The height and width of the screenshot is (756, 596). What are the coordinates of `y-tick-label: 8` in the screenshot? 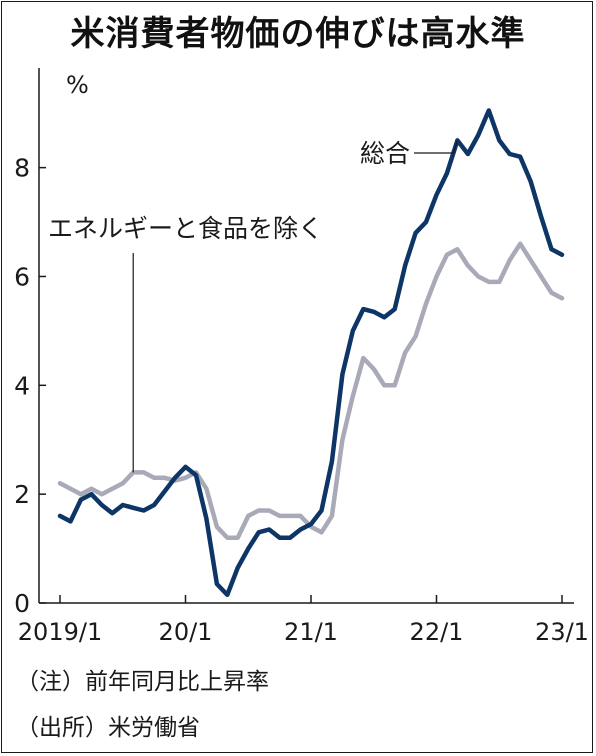 It's located at (22, 168).